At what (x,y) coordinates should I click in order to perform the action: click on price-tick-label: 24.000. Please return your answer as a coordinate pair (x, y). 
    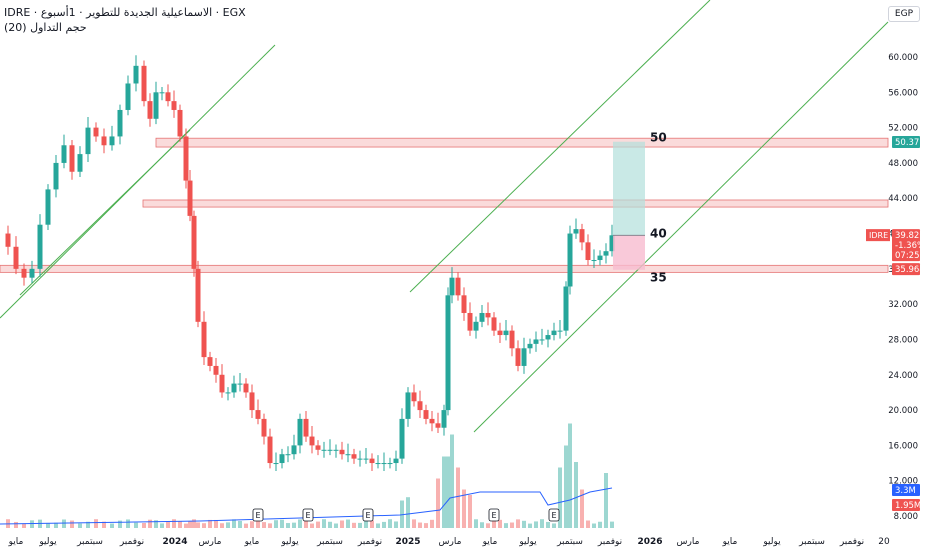
    Looking at the image, I should click on (903, 376).